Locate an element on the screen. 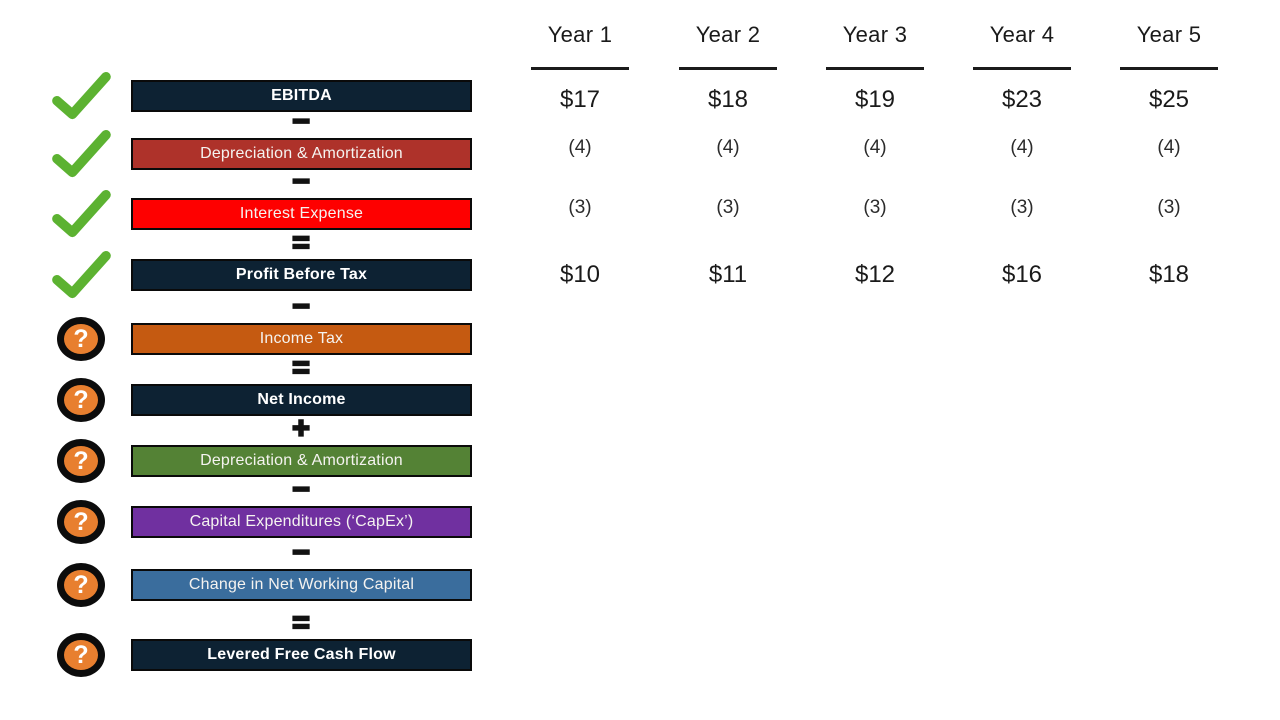 The width and height of the screenshot is (1280, 720). operator-plus: + is located at coordinates (301, 428).